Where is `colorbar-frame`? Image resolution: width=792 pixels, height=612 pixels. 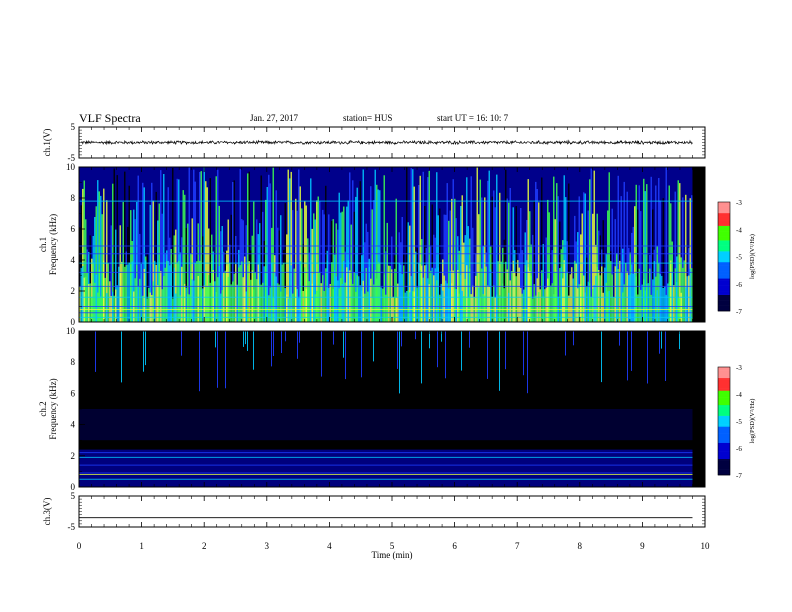
colorbar-frame is located at coordinates (724, 421).